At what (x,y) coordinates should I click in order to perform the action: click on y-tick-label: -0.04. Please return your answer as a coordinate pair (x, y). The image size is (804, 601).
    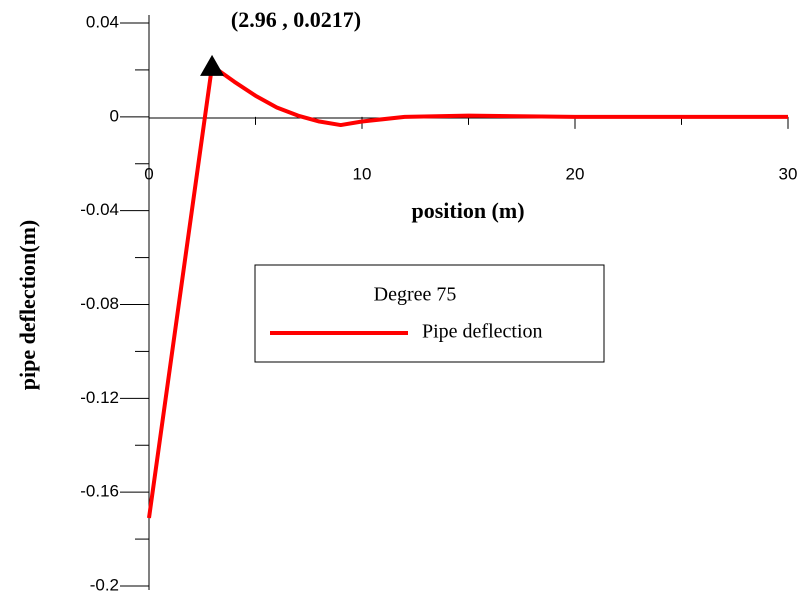
    Looking at the image, I should click on (99, 209).